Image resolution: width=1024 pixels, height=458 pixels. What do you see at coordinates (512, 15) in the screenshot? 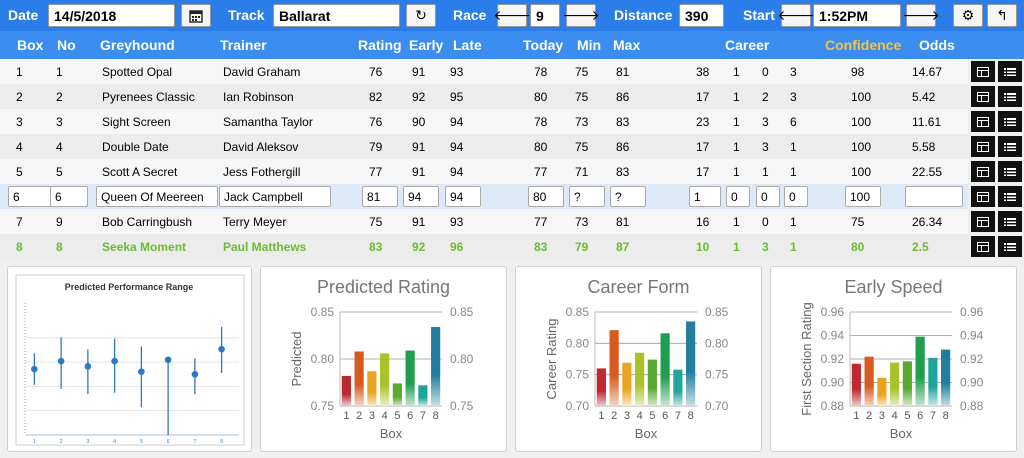
I see `race-prev-button: 🡐` at bounding box center [512, 15].